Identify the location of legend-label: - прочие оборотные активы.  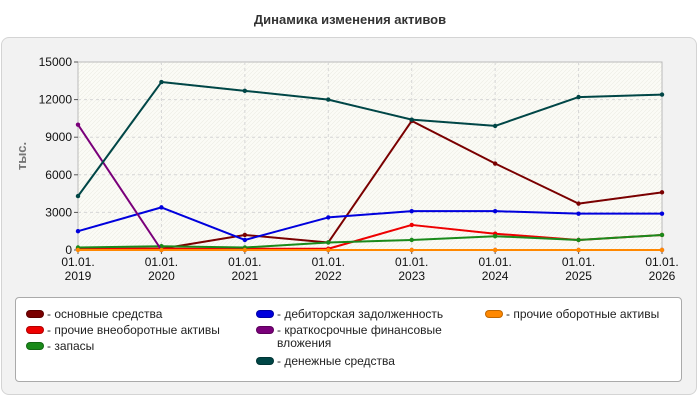
(583, 314).